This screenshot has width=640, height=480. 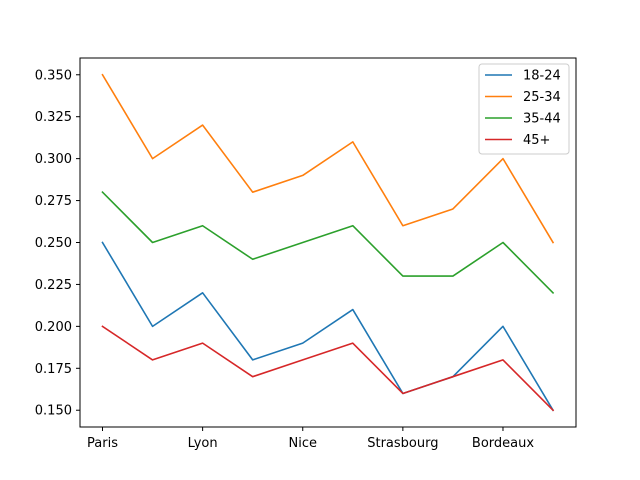 What do you see at coordinates (503, 443) in the screenshot?
I see `x-tick-label: Bordeaux` at bounding box center [503, 443].